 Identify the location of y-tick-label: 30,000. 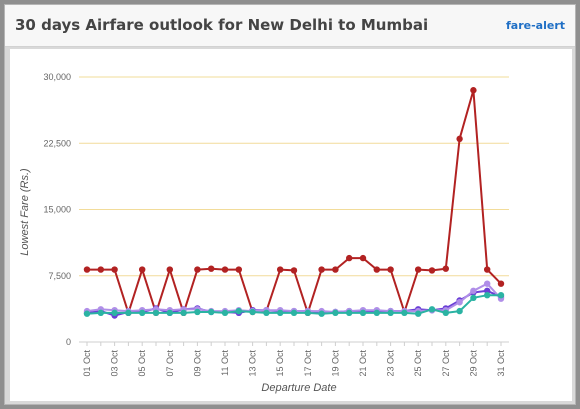
(57, 77).